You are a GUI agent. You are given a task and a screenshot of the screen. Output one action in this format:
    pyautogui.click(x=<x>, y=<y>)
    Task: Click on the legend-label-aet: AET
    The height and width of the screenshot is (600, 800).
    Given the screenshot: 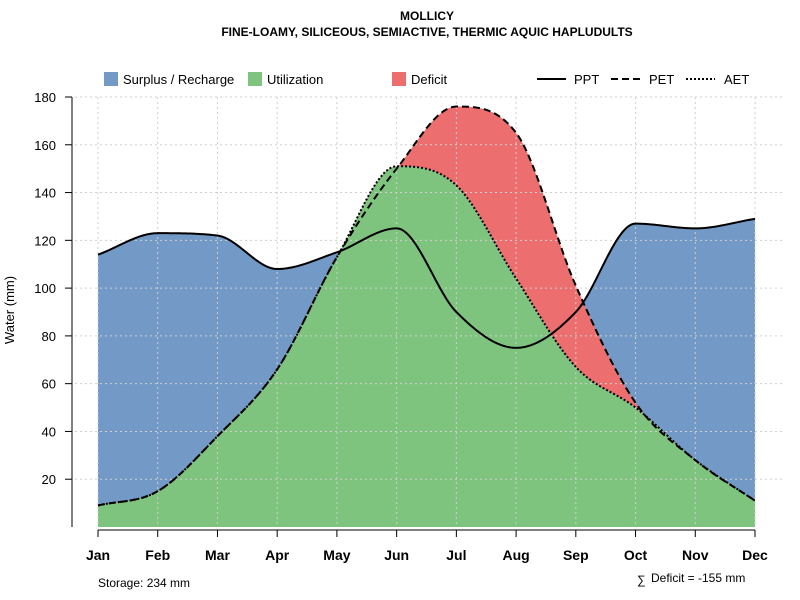 What is the action you would take?
    pyautogui.click(x=736, y=79)
    